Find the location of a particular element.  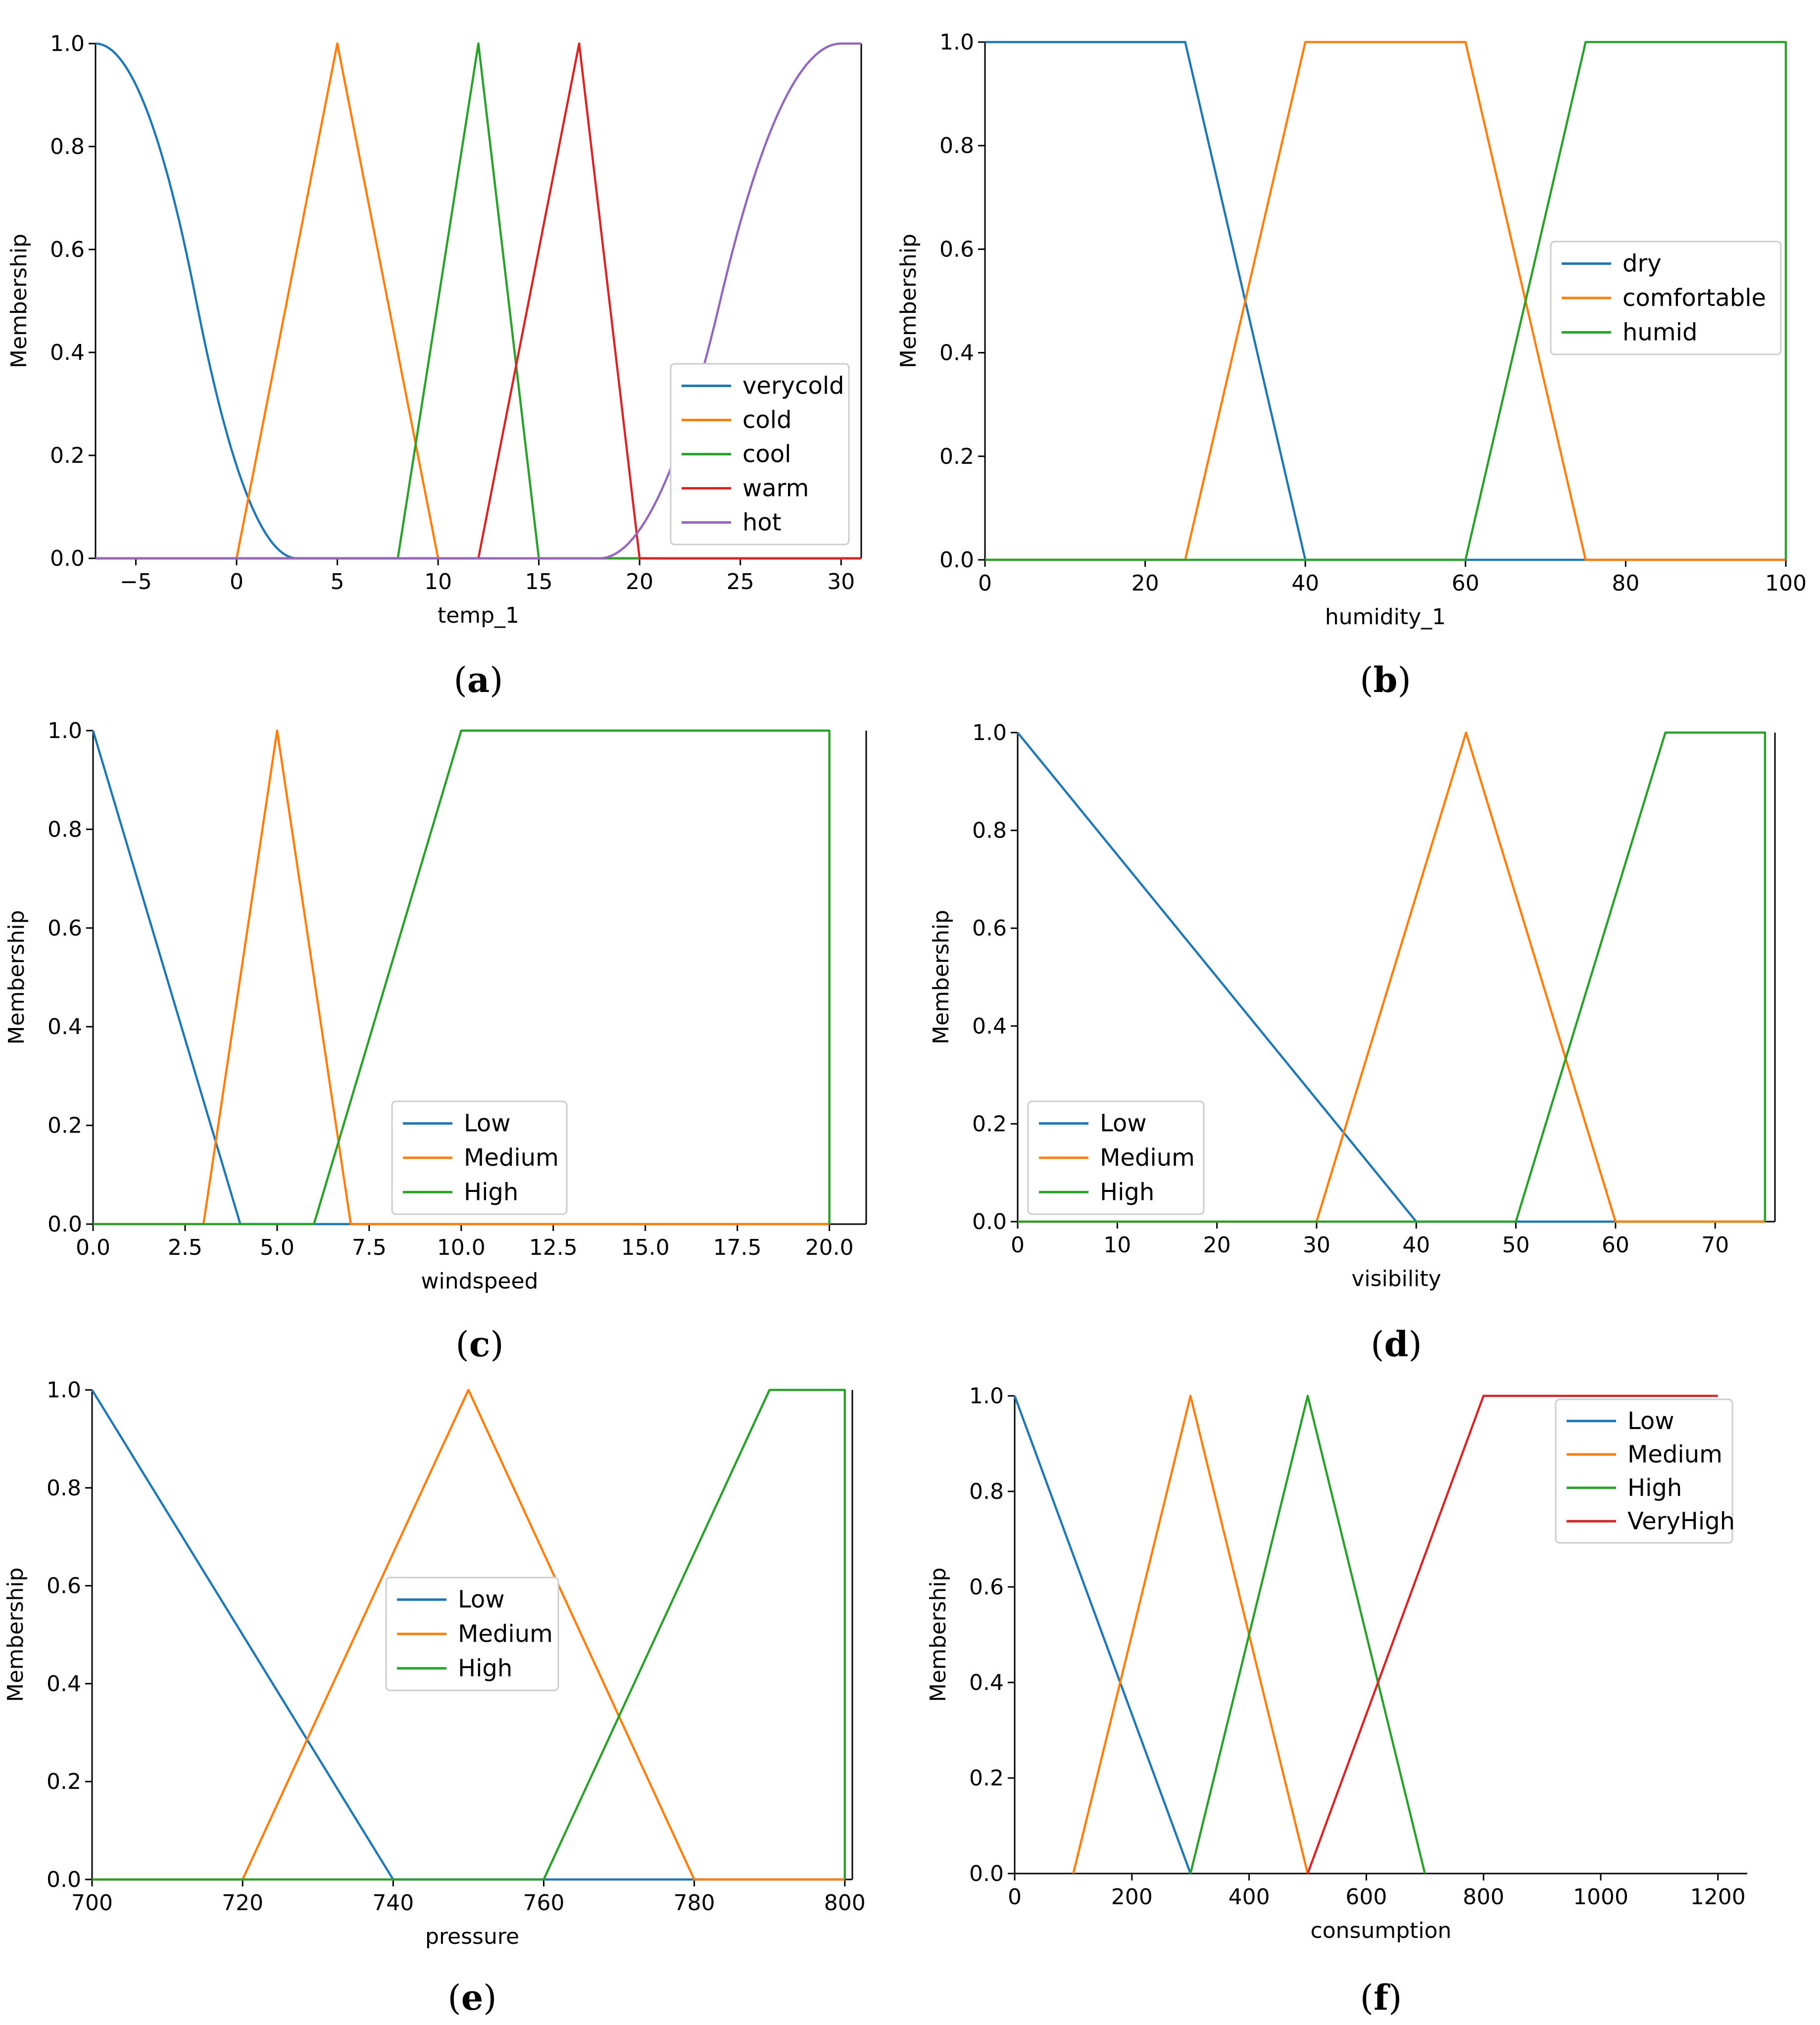

panel-caption: (d) is located at coordinates (1396, 1344).